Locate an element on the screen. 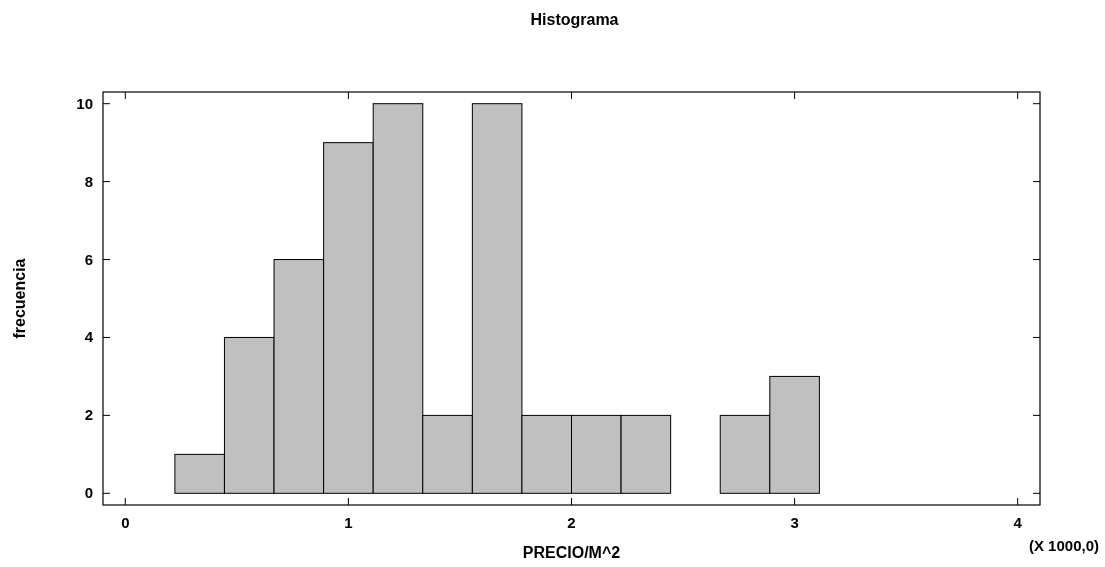 Image resolution: width=1105 pixels, height=567 pixels. x-tick-label: 4 is located at coordinates (1018, 522).